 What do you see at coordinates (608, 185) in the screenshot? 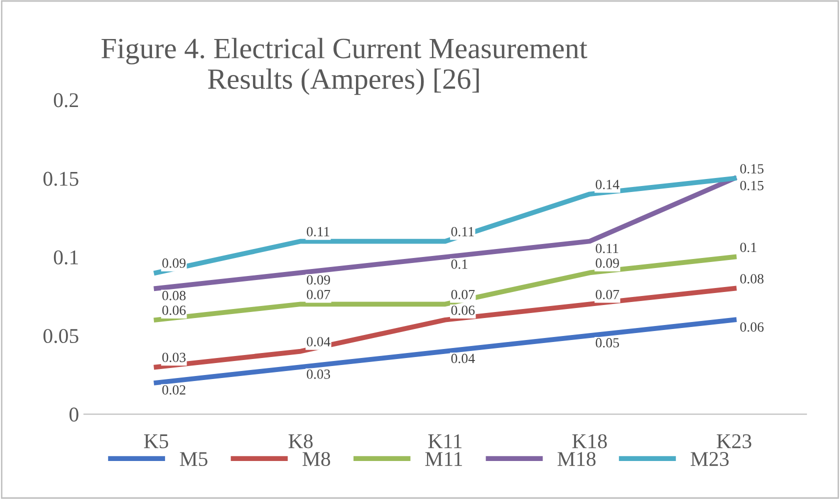
I see `data-label: 0.14` at bounding box center [608, 185].